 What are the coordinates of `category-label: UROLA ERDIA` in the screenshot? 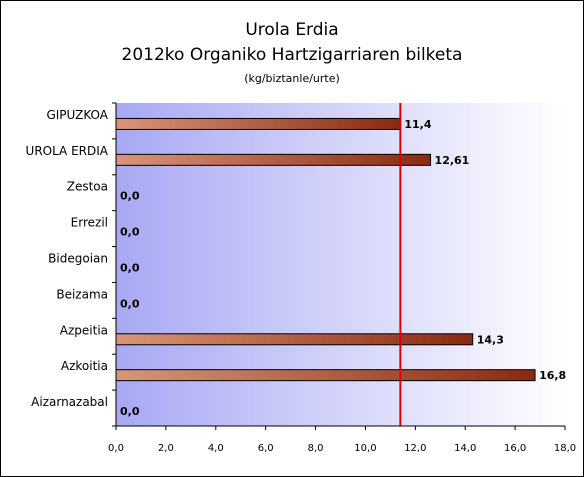 It's located at (67, 151).